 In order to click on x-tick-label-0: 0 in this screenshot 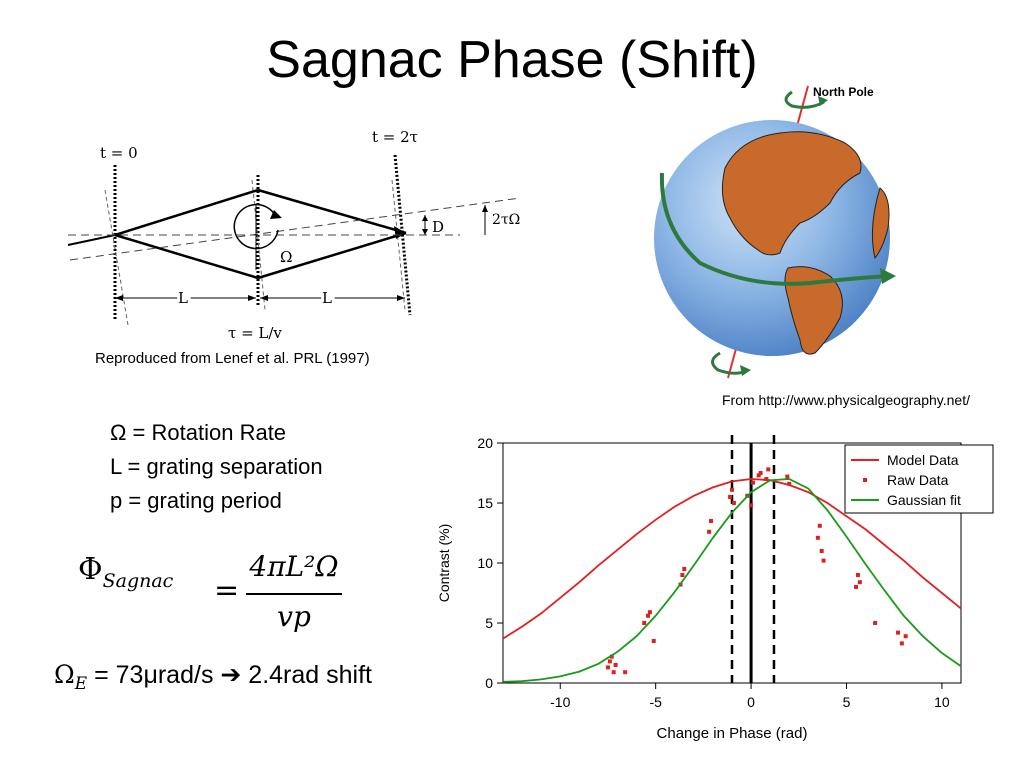, I will do `click(751, 702)`.